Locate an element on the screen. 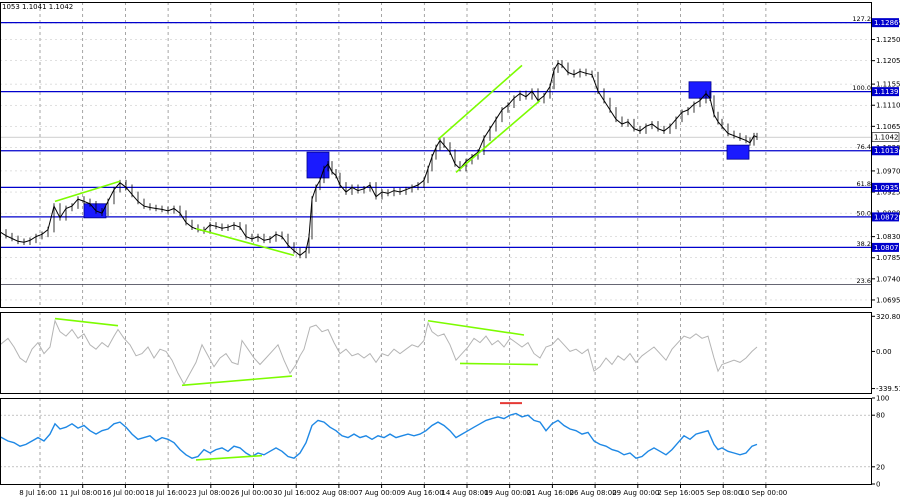 This screenshot has width=900, height=500. x-tick-label: 21 Aug 16:00 is located at coordinates (550, 493).